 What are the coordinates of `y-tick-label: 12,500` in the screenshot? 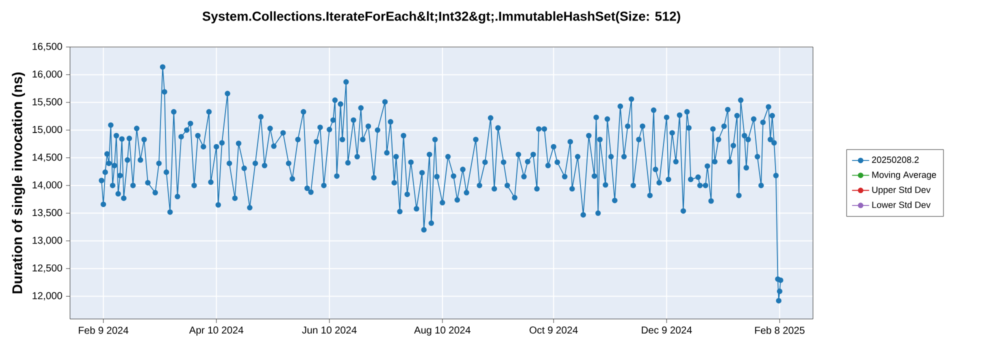 It's located at (47, 268).